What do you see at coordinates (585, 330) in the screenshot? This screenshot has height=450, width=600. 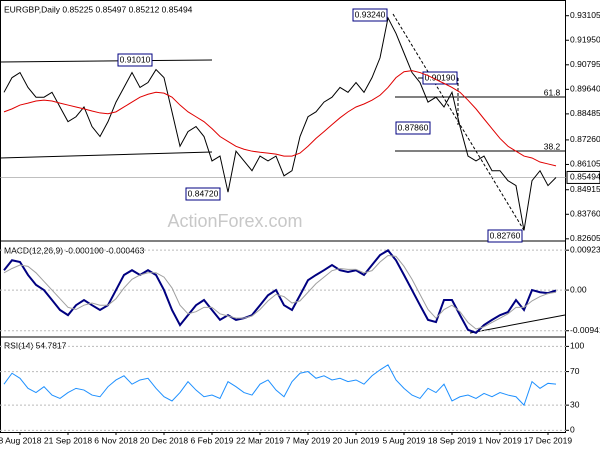 I see `y-tick-label: -0.009413` at bounding box center [585, 330].